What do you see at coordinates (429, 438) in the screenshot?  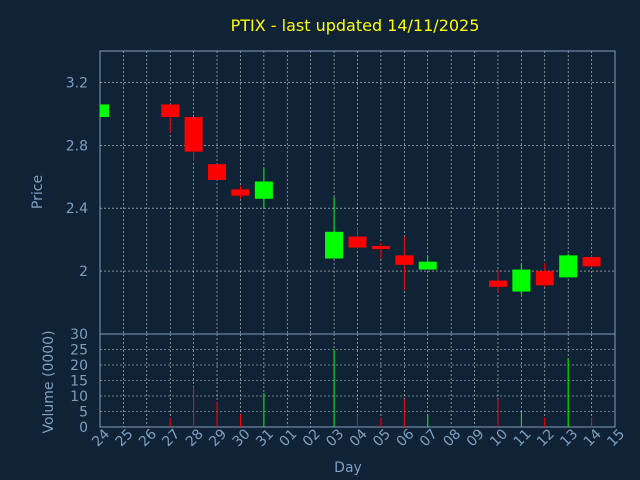 I see `x-tick-label: 07` at bounding box center [429, 438].